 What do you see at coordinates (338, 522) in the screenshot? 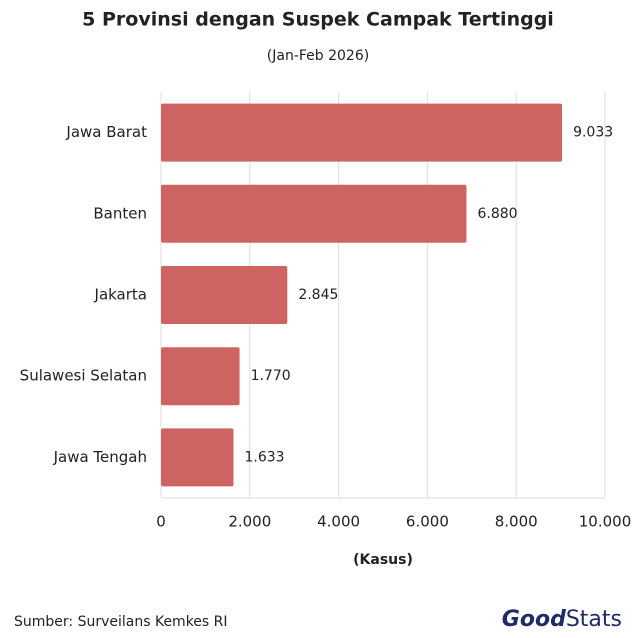
I see `x-tick-label: 4.000` at bounding box center [338, 522].